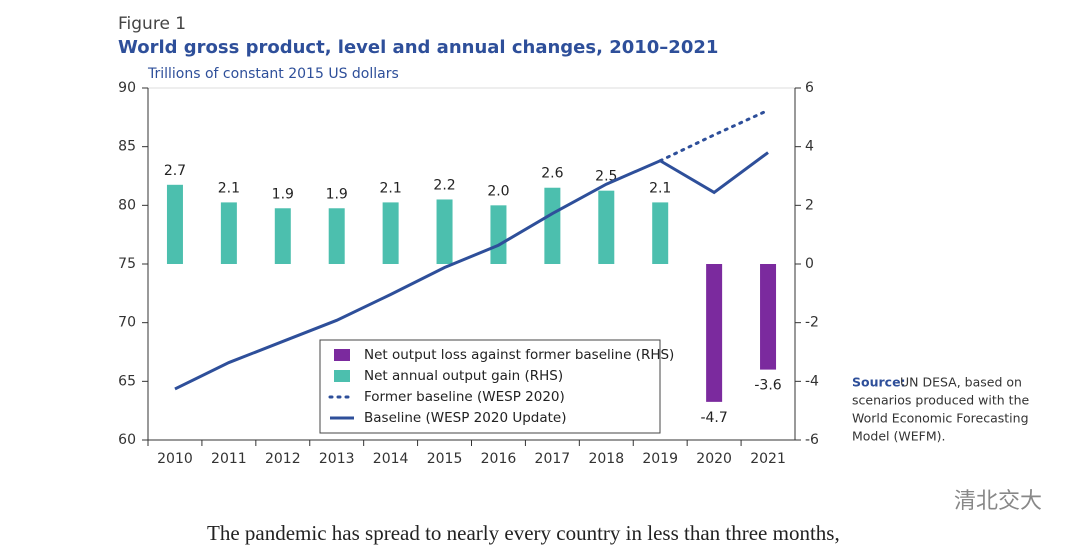 Image resolution: width=1080 pixels, height=552 pixels. What do you see at coordinates (127, 147) in the screenshot?
I see `y-tick-label: 85` at bounding box center [127, 147].